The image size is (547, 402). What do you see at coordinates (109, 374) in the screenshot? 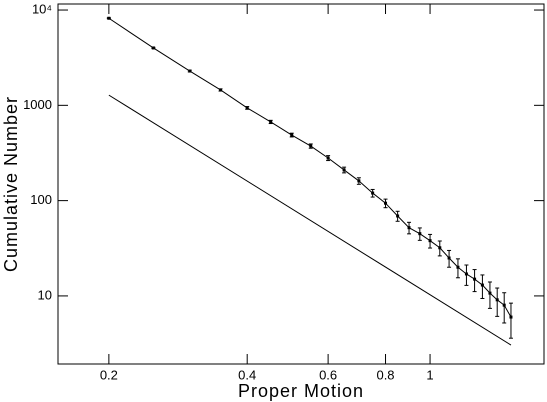
I see `x-tick-label: 0.2` at bounding box center [109, 374].